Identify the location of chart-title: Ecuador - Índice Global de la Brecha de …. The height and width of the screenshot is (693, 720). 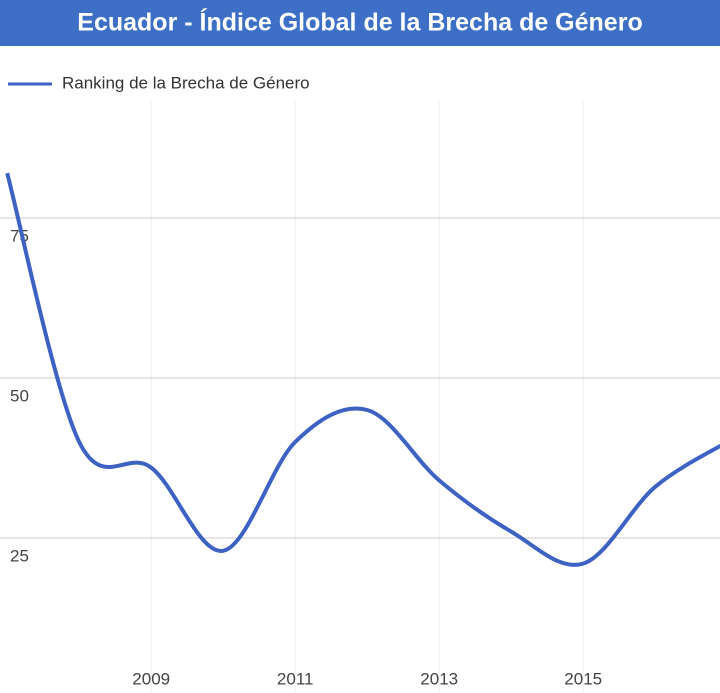
(359, 22).